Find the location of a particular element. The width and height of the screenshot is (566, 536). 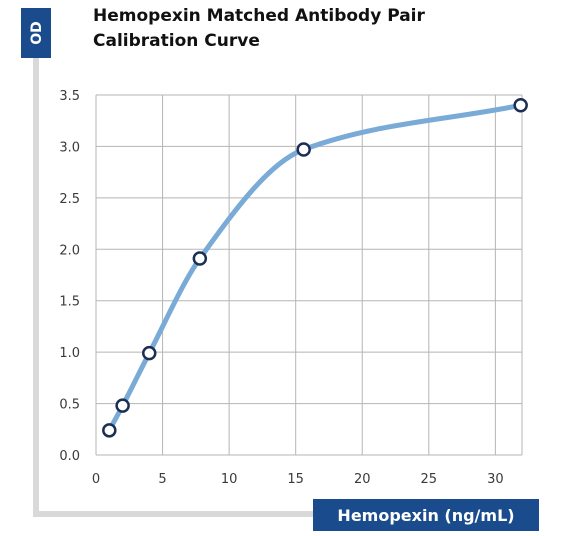

y-tick-label: 1.5 is located at coordinates (69, 302).